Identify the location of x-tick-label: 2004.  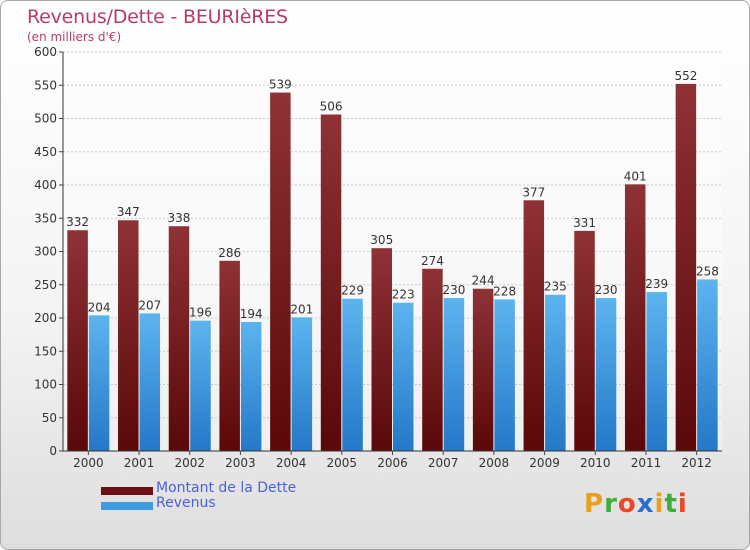
(291, 463).